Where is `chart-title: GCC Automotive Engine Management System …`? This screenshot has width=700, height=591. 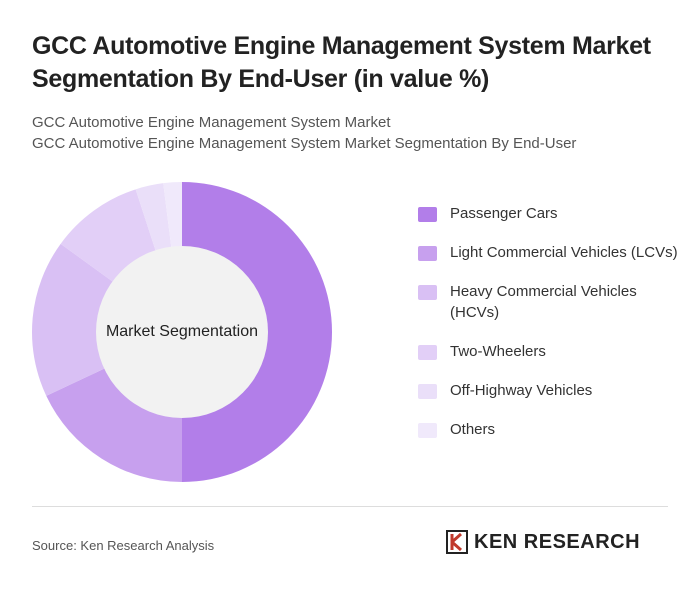
chart-title: GCC Automotive Engine Management System … is located at coordinates (341, 62).